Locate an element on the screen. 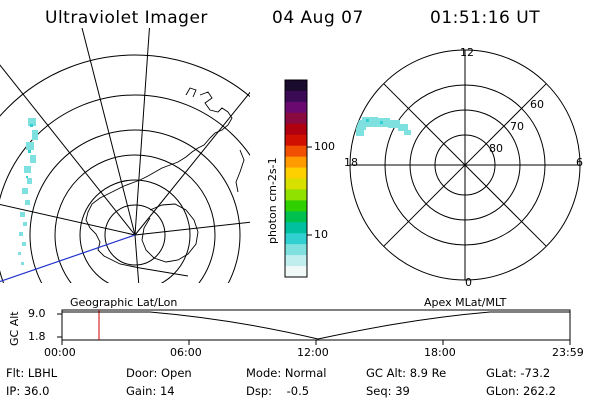 This screenshot has width=600, height=400. time-label: 01:51:16 UT is located at coordinates (485, 18).